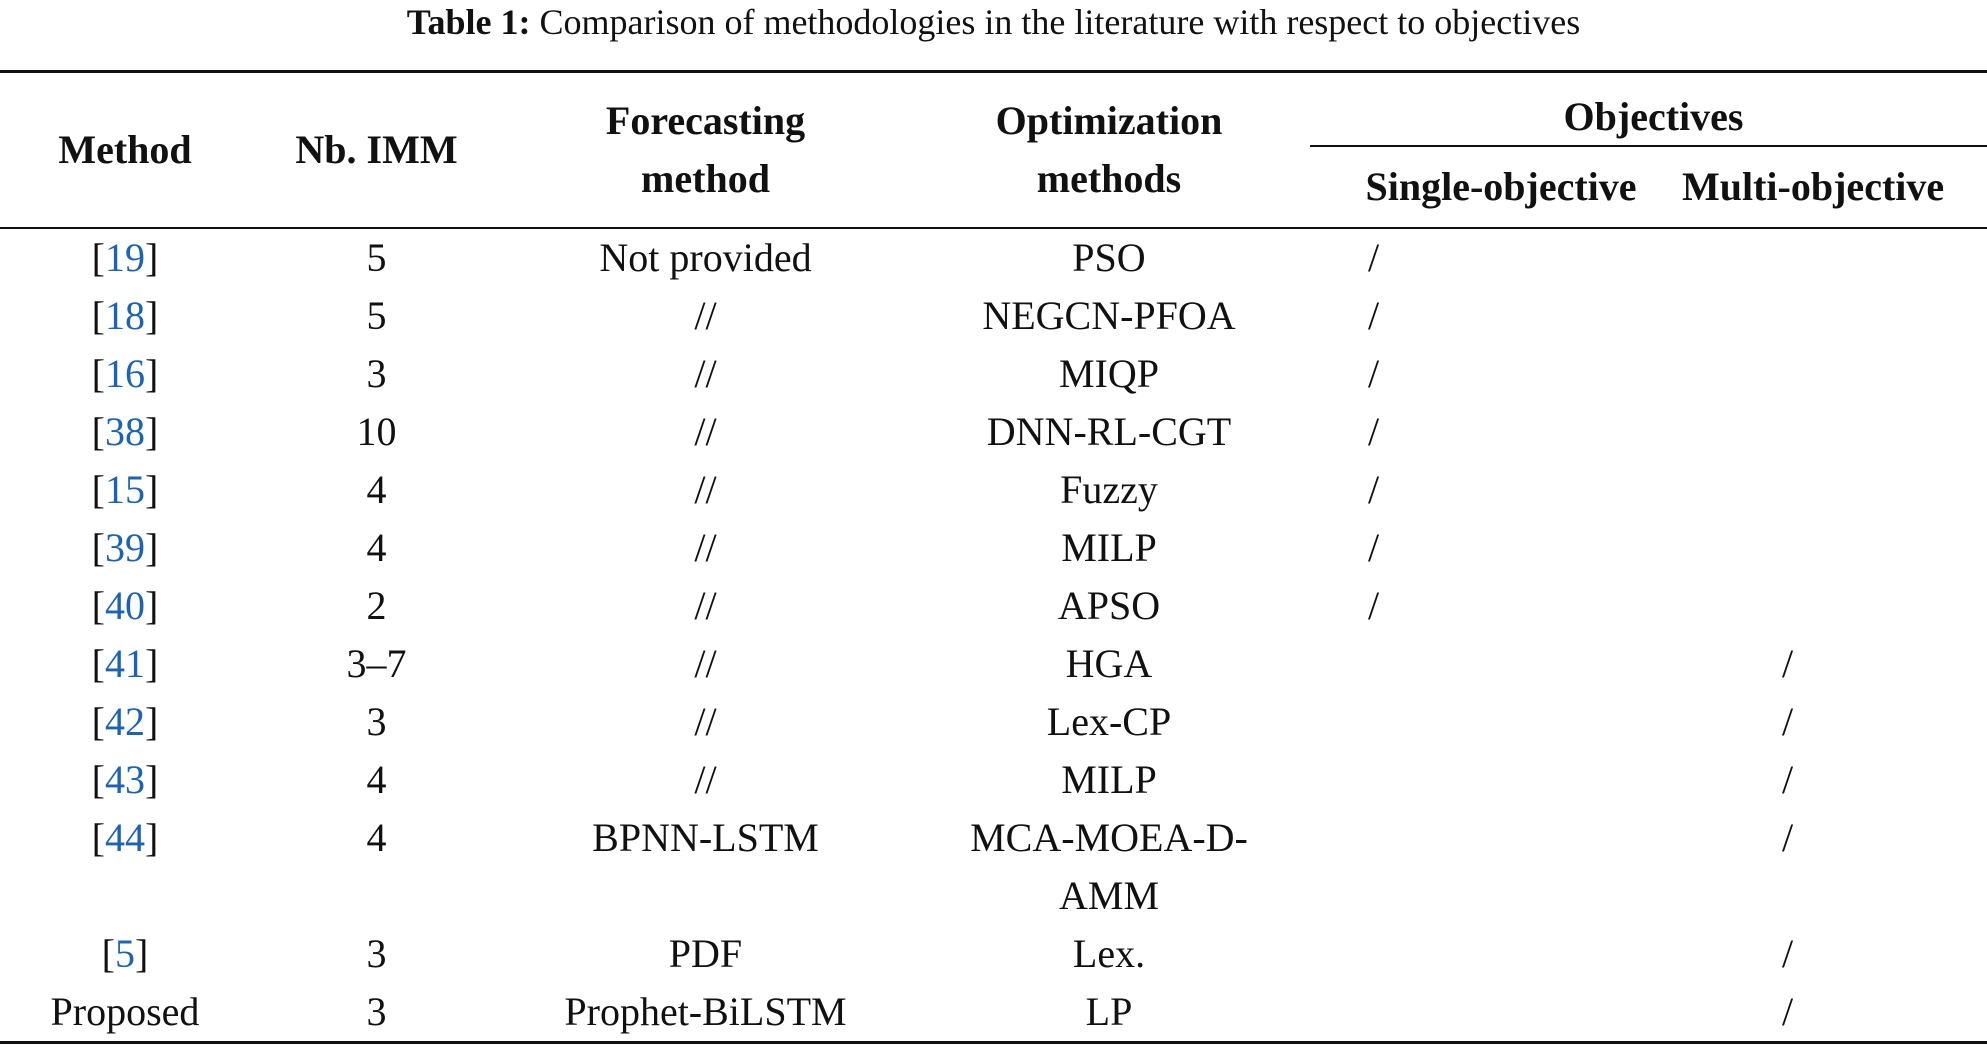 The height and width of the screenshot is (1058, 1987). I want to click on table-row: [41] 3–7 // HGA /, so click(993, 664).